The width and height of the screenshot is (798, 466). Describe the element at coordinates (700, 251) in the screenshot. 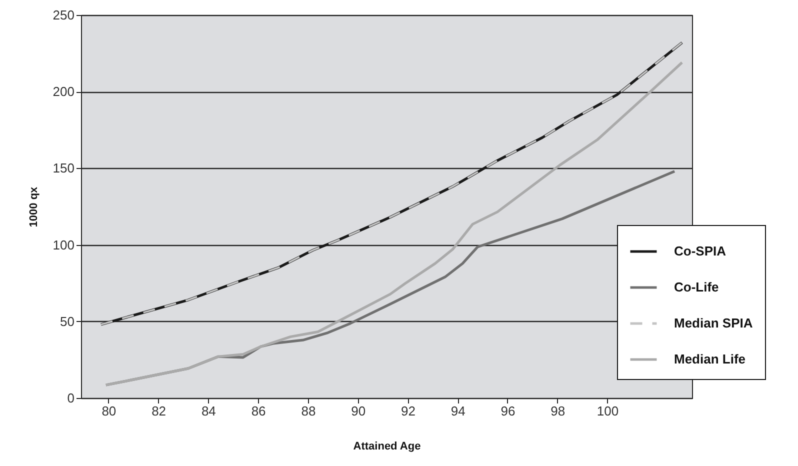

I see `legend-label: Co-SPIA` at that location.